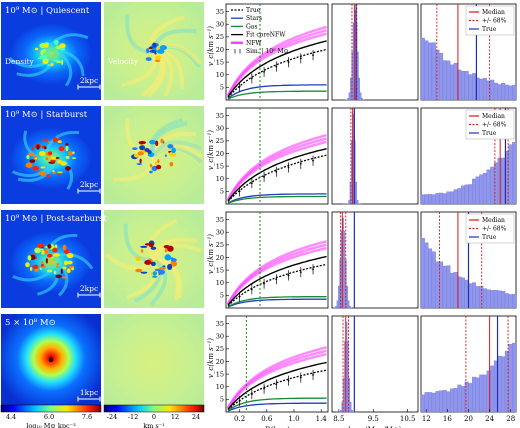 The image size is (520, 428). Describe the element at coordinates (133, 417) in the screenshot. I see `velocity-colorbar-tick: -12` at that location.